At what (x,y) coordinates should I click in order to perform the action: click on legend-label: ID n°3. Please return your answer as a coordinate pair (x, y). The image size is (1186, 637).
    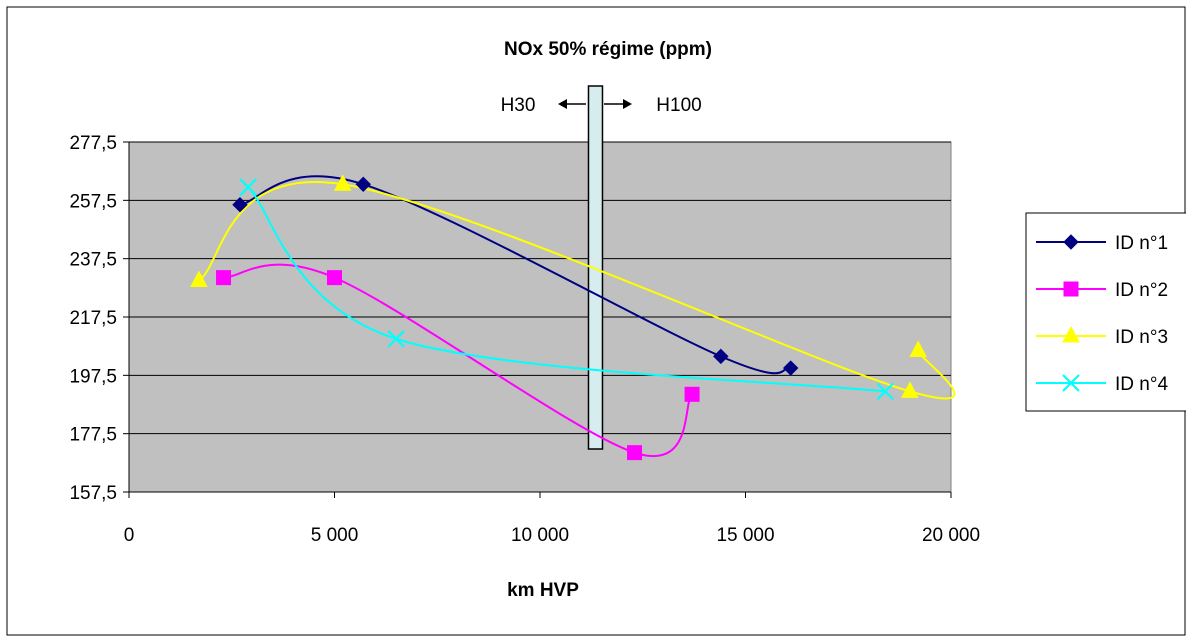
    Looking at the image, I should click on (1141, 337).